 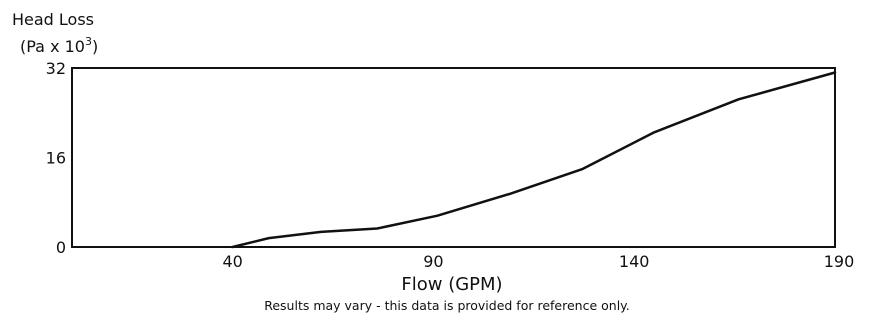 I want to click on y-axis-title: Head Loss, so click(x=53, y=19).